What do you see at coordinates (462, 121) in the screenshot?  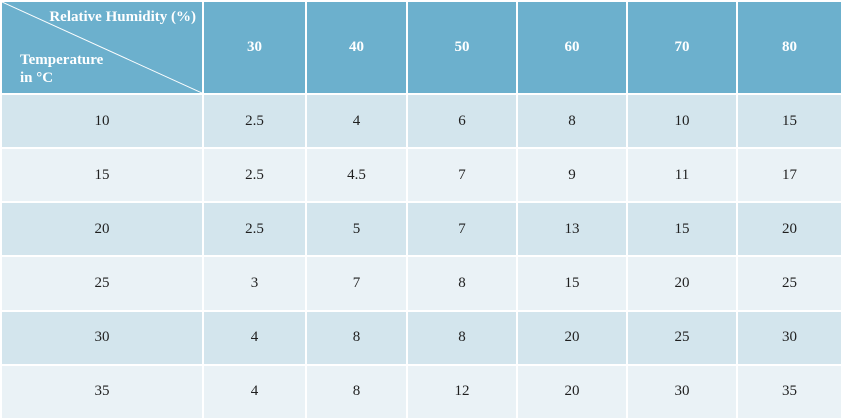 I see `table-cell: 6` at bounding box center [462, 121].